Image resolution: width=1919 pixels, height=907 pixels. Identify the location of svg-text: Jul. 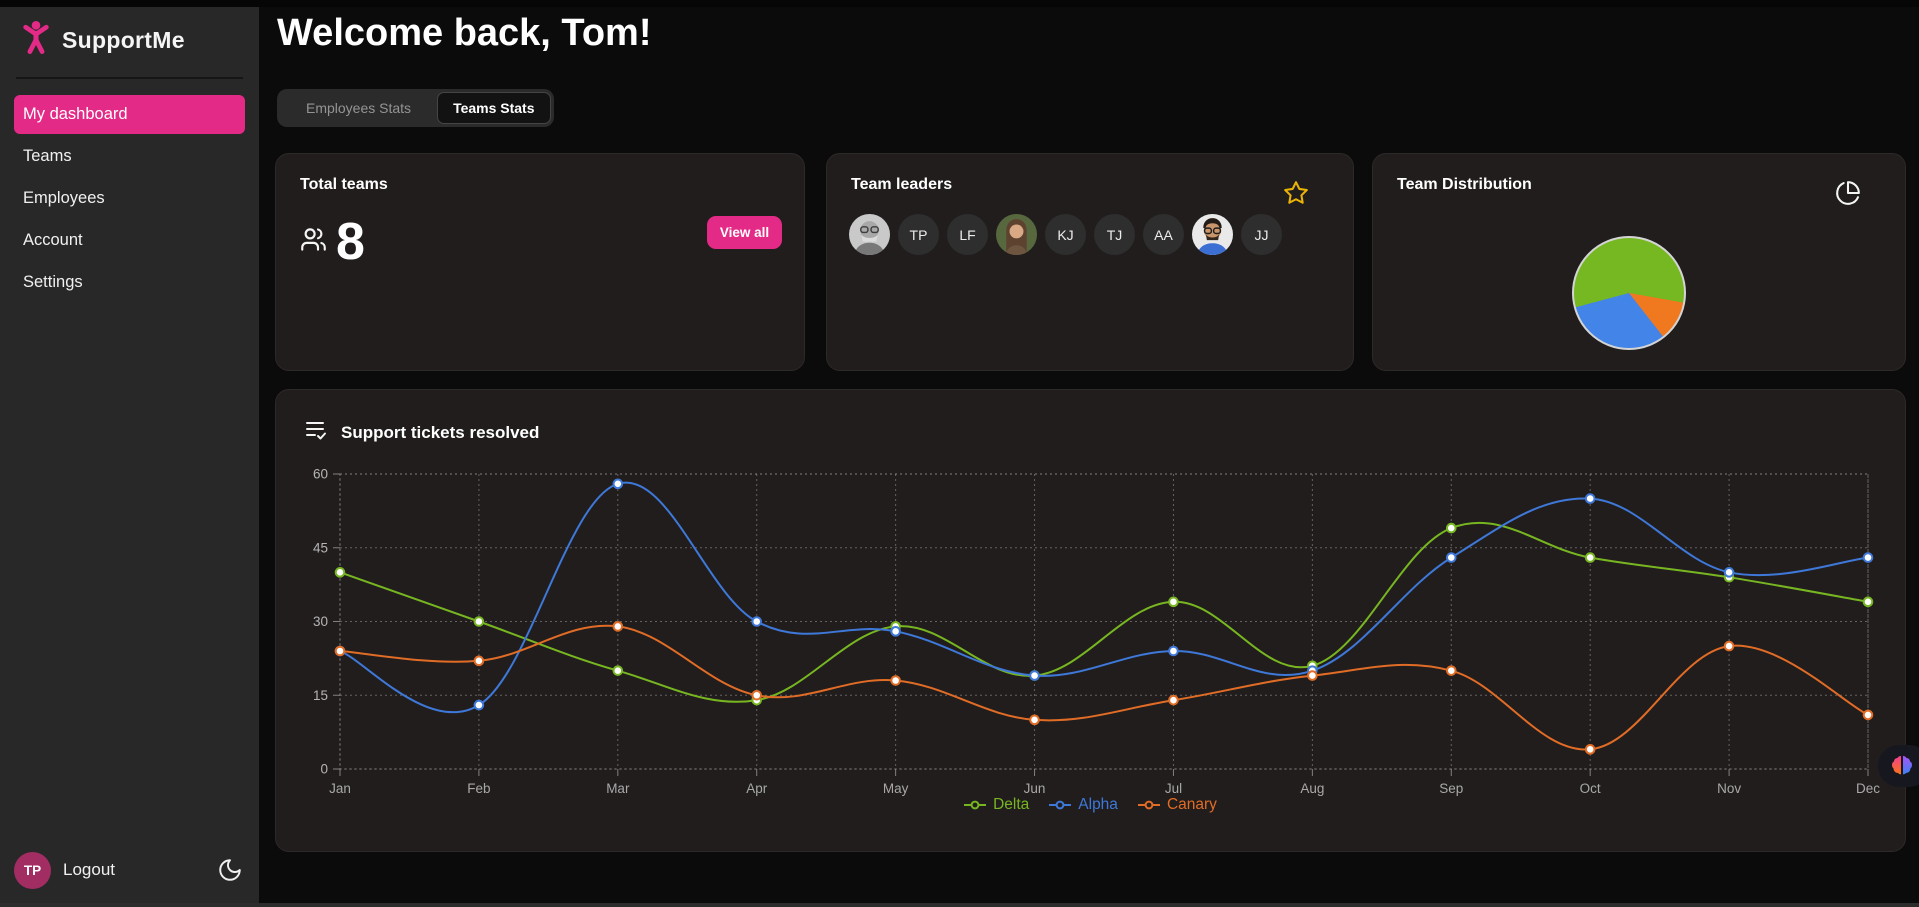
(1173, 788).